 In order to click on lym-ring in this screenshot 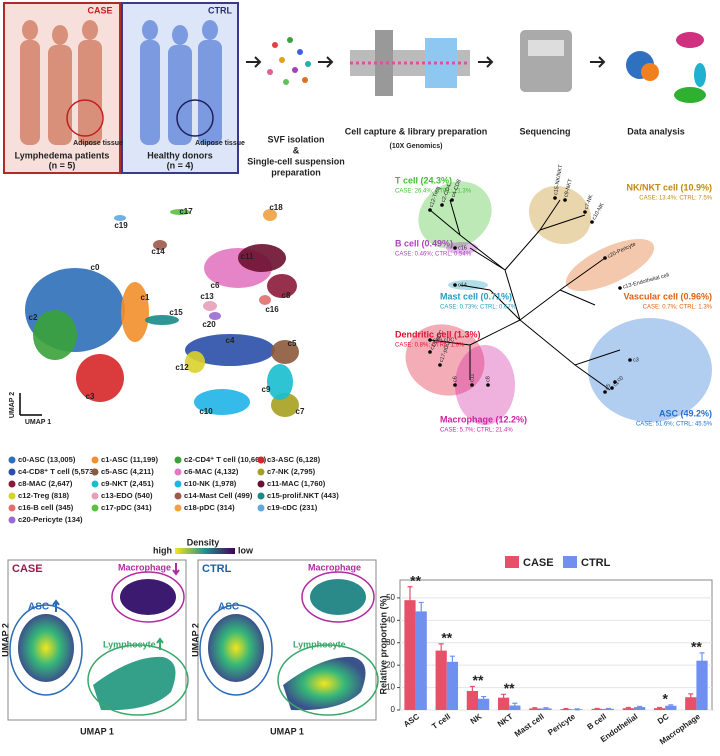, I will do `click(138, 680)`.